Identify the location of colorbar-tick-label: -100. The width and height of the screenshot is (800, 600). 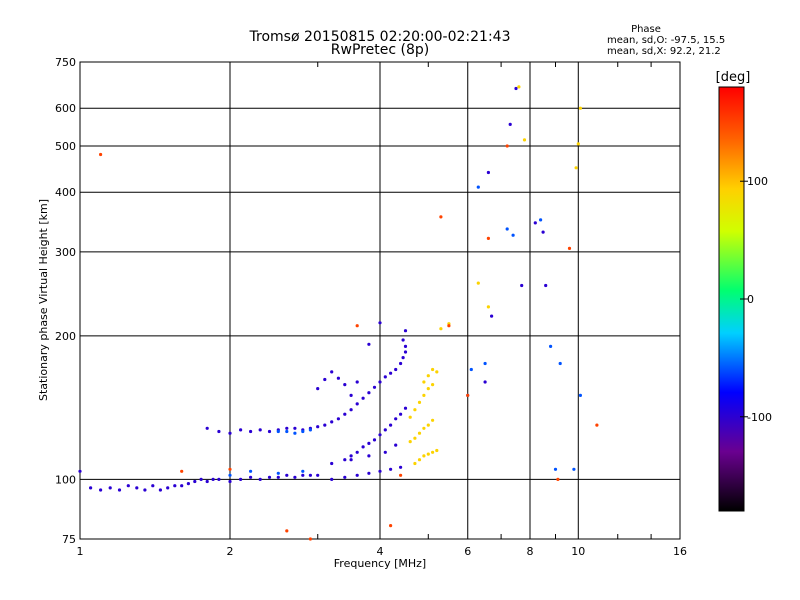
(759, 417).